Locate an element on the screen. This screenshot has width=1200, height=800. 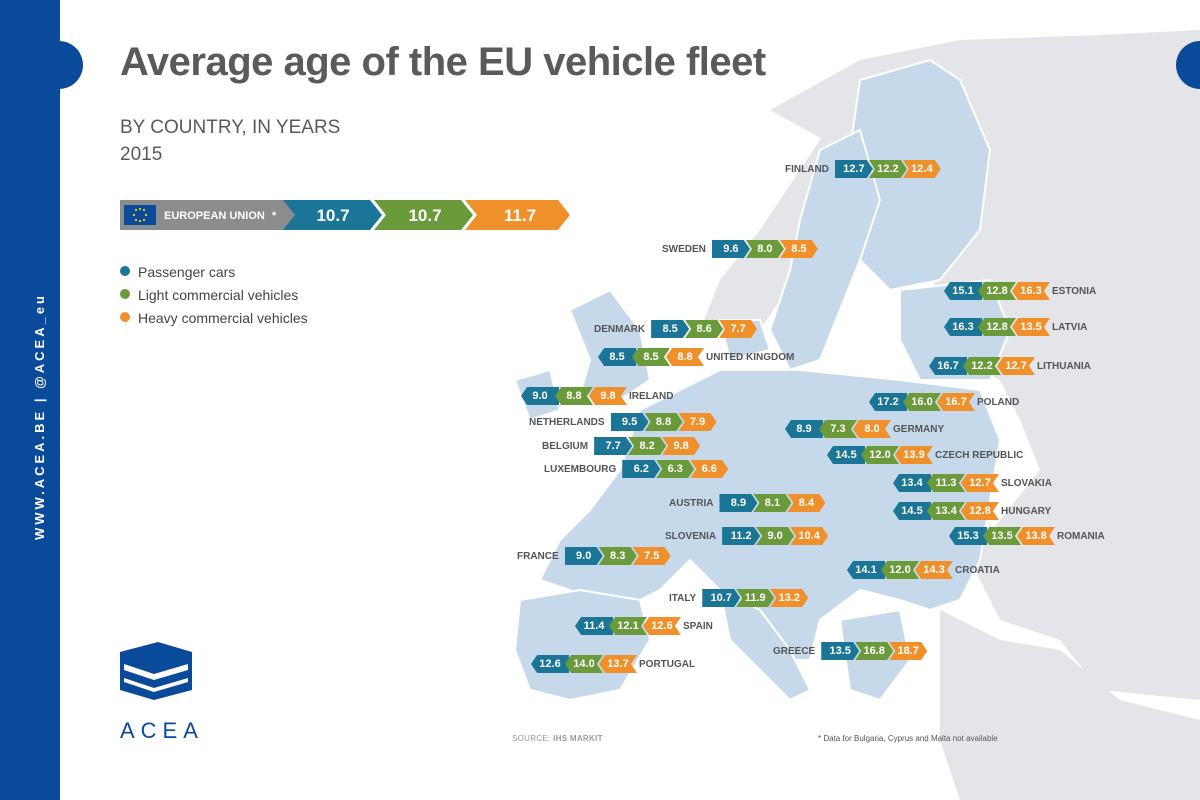
country-row-netherlands: NETHERLANDS 9.5 8.8 7.9 is located at coordinates (623, 422).